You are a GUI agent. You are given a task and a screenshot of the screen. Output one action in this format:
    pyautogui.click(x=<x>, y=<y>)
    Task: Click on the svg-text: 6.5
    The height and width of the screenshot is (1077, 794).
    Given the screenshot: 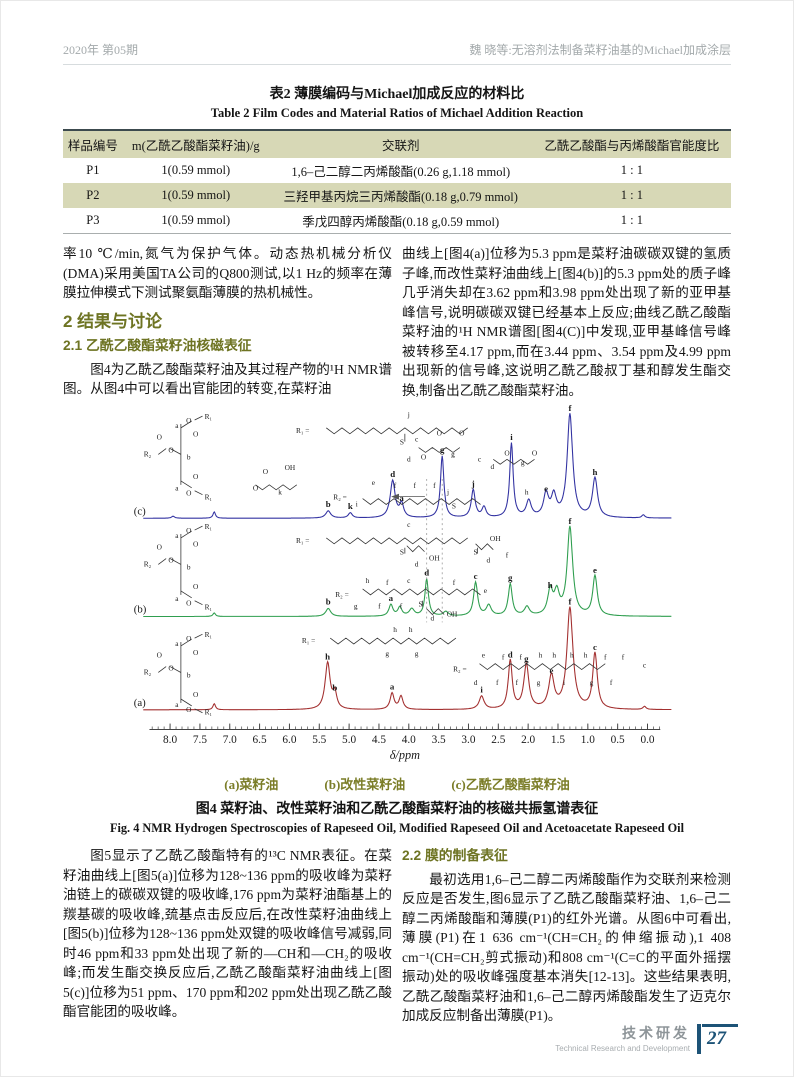 What is the action you would take?
    pyautogui.click(x=260, y=740)
    